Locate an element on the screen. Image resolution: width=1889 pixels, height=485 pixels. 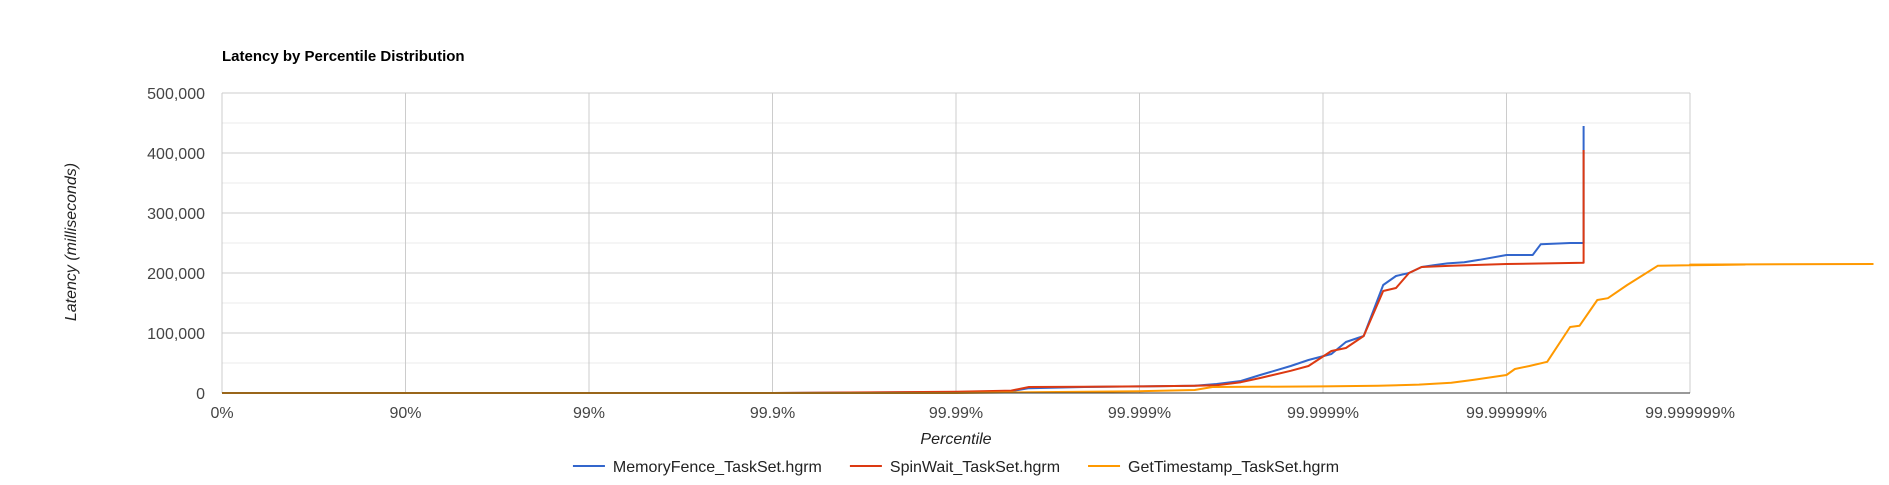
legend-label: SpinWait_TaskSet.hgrm is located at coordinates (975, 467).